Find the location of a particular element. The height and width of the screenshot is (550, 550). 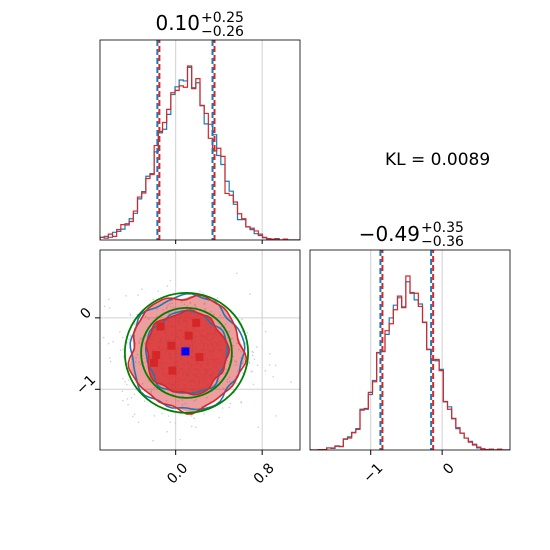

joint-xtick-label-0: 0.0 is located at coordinates (177, 473).